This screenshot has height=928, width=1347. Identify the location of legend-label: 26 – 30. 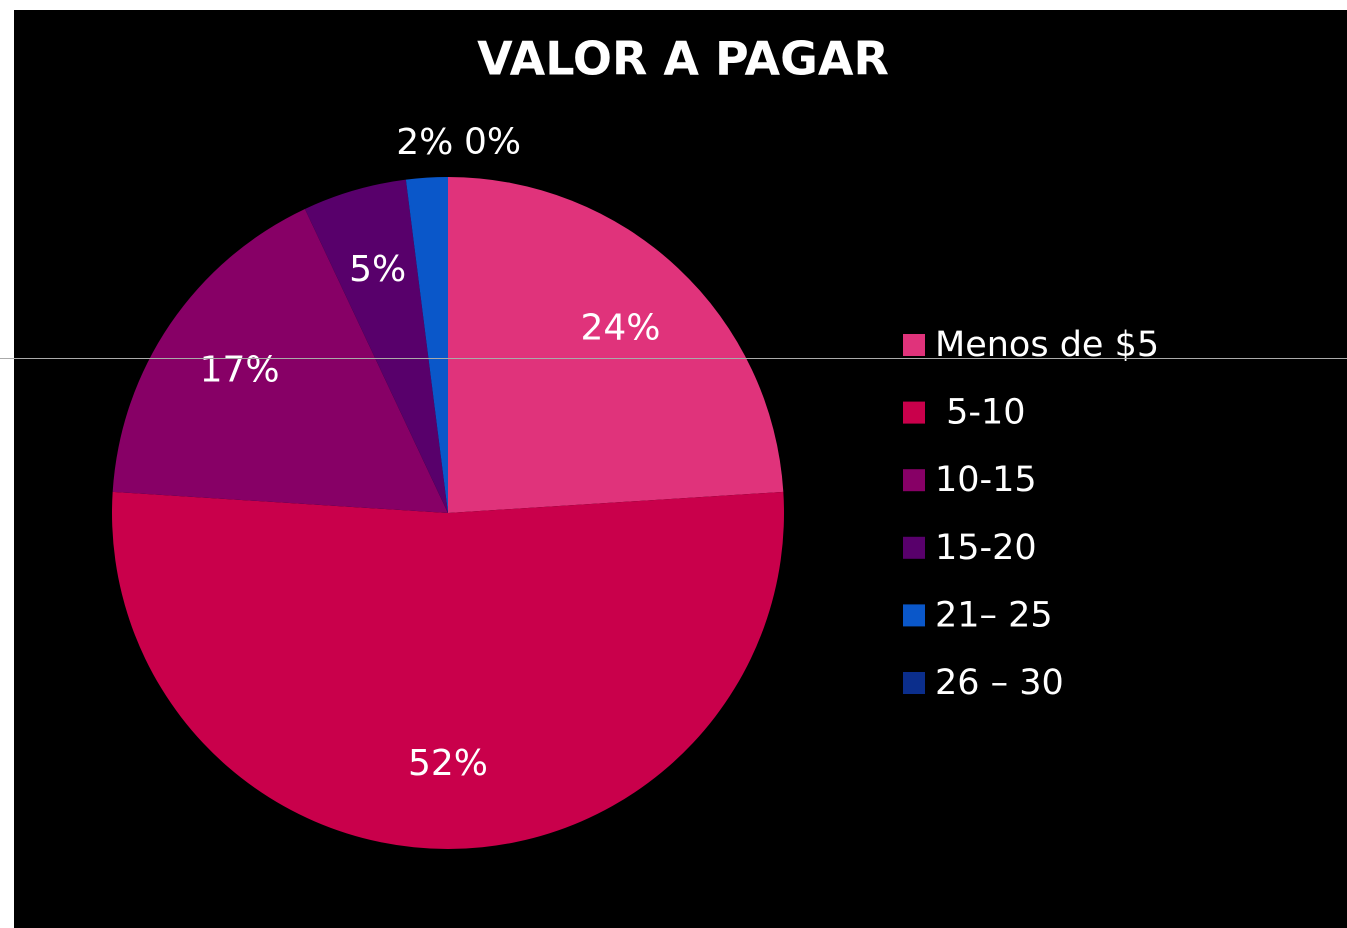
(999, 683).